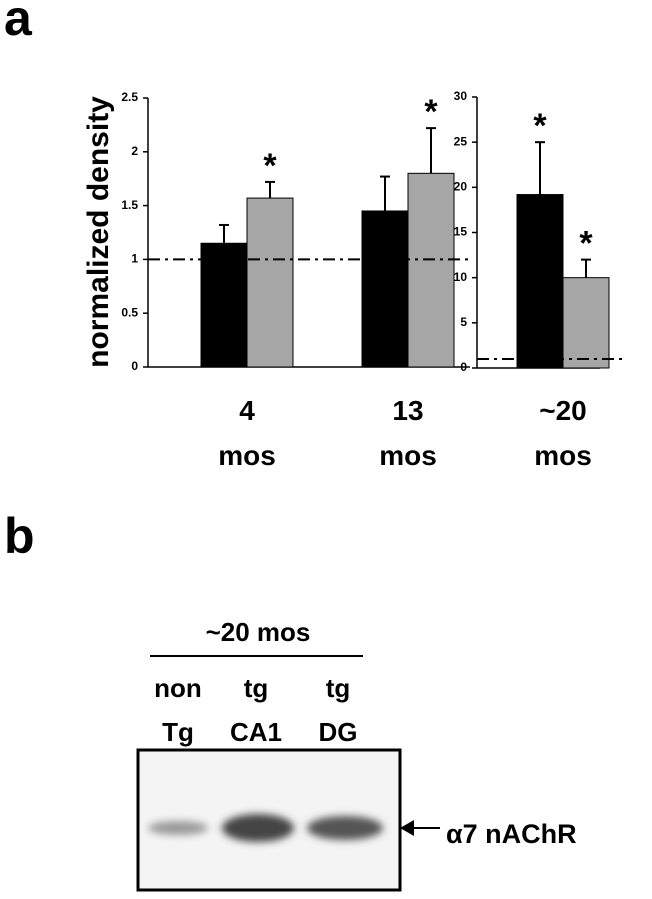  Describe the element at coordinates (129, 97) in the screenshot. I see `y-tick-label: 2.5` at that location.